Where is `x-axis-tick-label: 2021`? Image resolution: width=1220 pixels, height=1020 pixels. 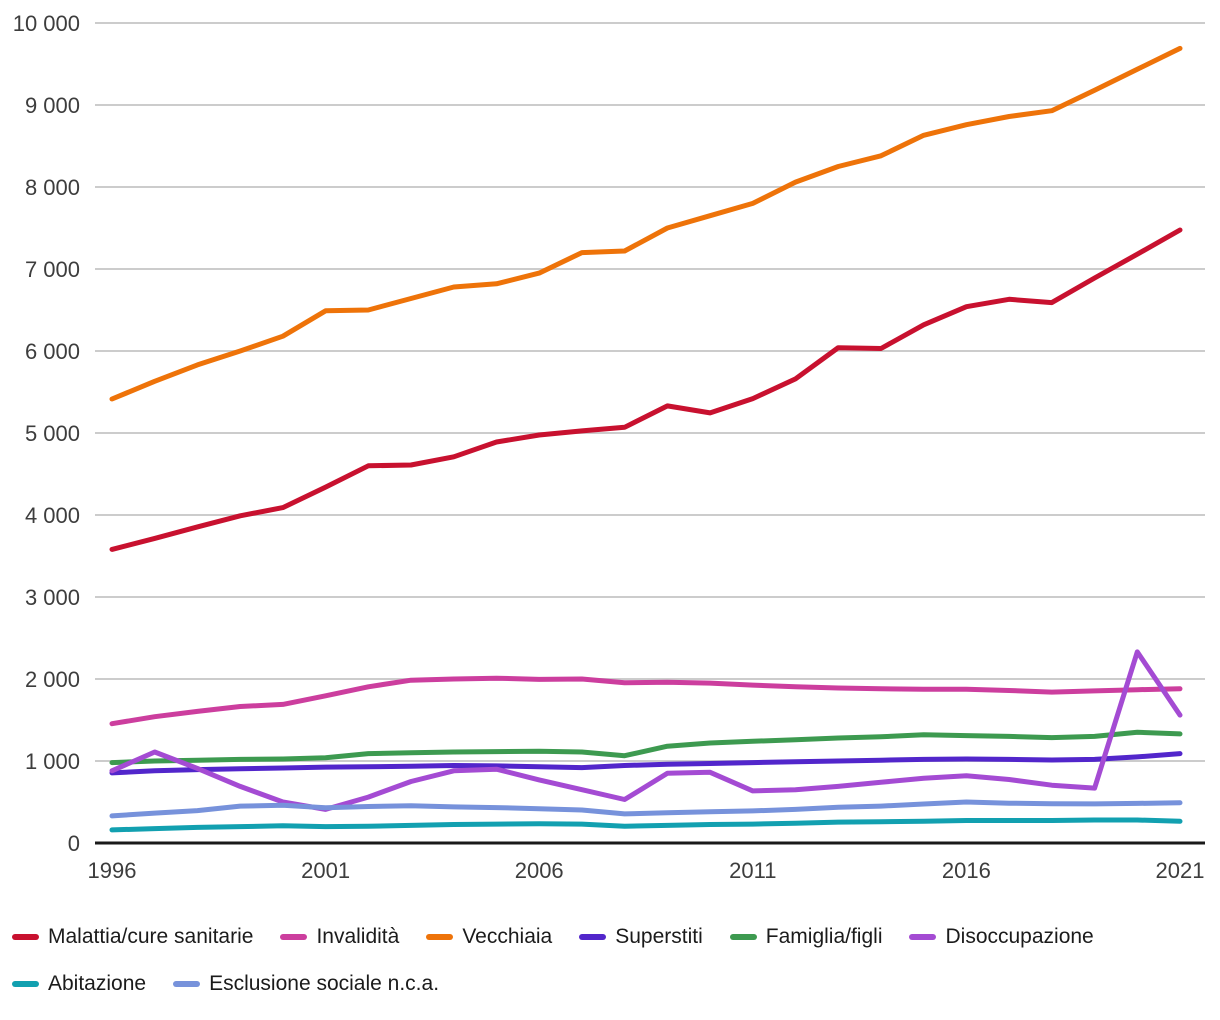
x-axis-tick-label: 2021 is located at coordinates (1180, 870).